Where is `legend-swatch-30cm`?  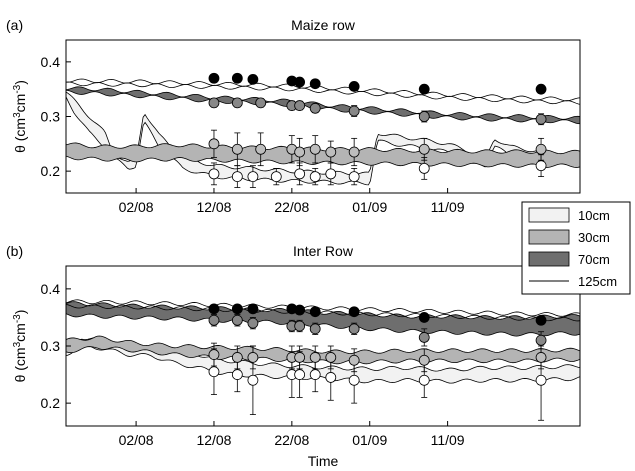 legend-swatch-30cm is located at coordinates (549, 237).